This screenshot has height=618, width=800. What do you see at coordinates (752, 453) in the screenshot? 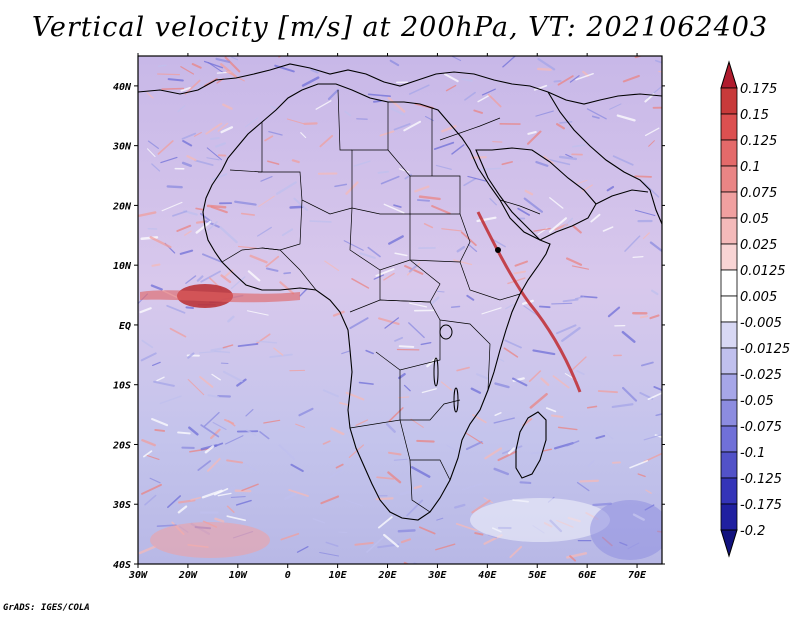
I see `colorbar-label: -0.1` at bounding box center [752, 453].